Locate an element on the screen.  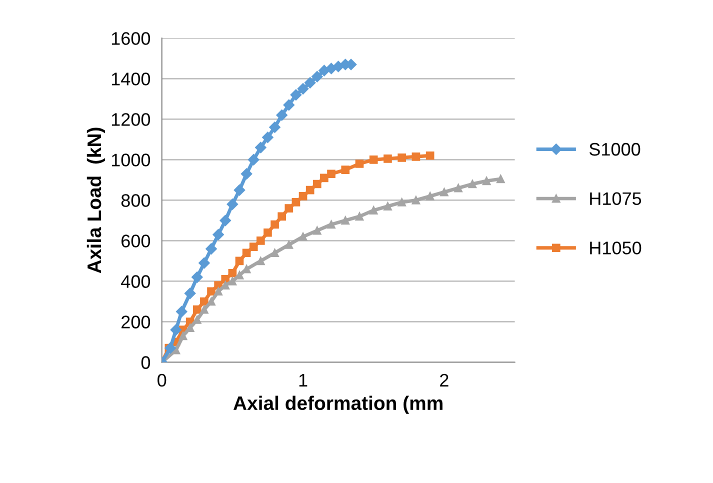
y-tick-label: 600 is located at coordinates (136, 241).